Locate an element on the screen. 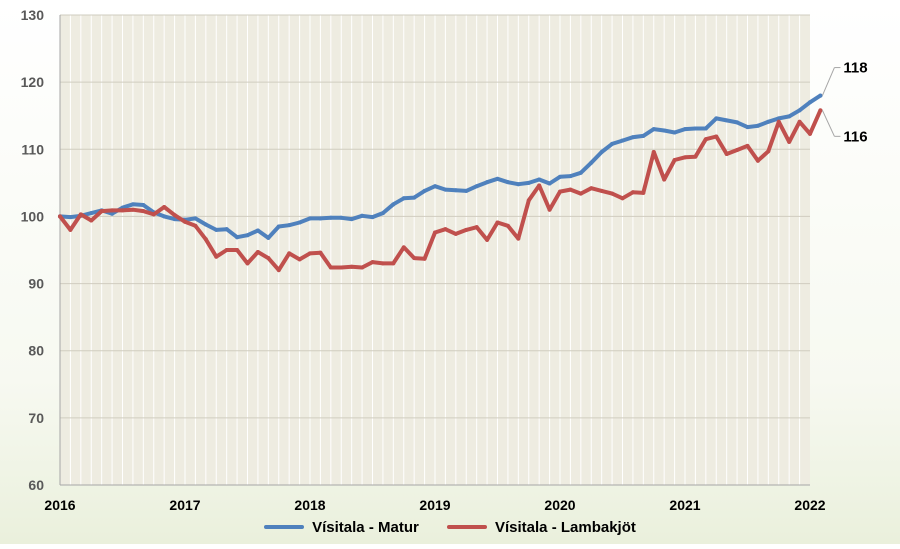  y-tick-label: 110 is located at coordinates (32, 149).